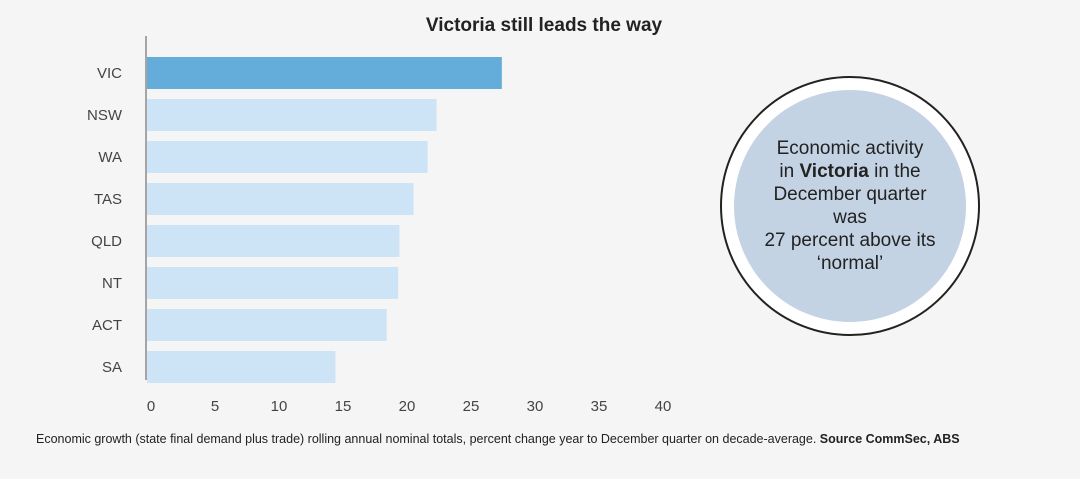 Image resolution: width=1080 pixels, height=479 pixels. What do you see at coordinates (273, 241) in the screenshot?
I see `bar-qld` at bounding box center [273, 241].